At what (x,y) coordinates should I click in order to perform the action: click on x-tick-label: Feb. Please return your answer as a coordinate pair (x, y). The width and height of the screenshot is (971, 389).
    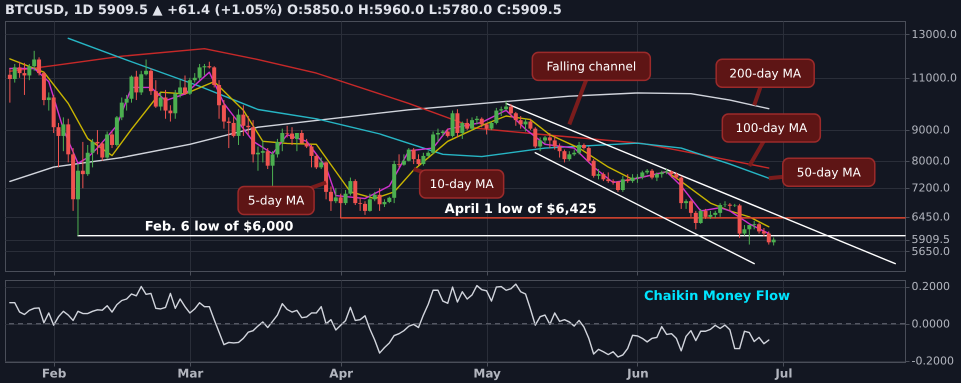
    Looking at the image, I should click on (54, 373).